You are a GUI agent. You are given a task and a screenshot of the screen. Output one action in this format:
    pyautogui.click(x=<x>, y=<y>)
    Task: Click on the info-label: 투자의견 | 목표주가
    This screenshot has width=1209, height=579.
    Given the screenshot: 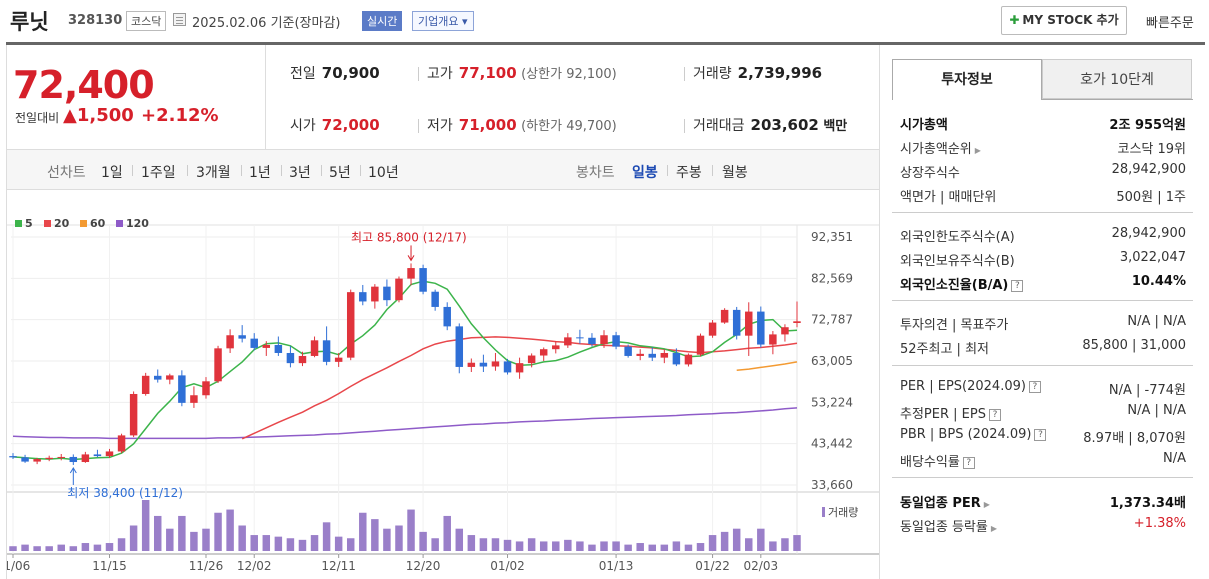 What is the action you would take?
    pyautogui.click(x=954, y=323)
    